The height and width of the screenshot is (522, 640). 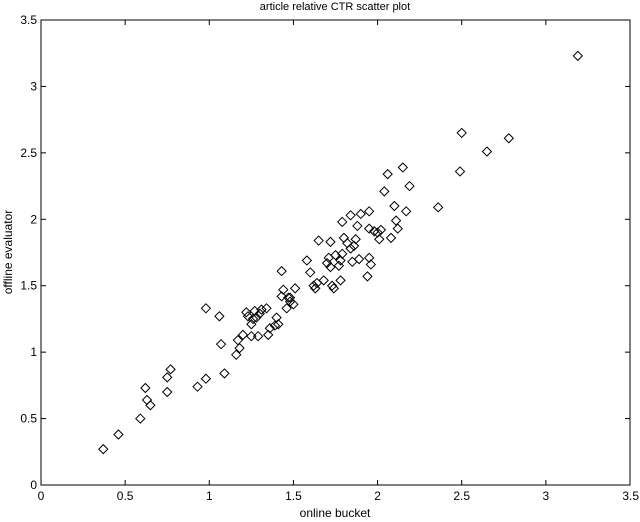 What do you see at coordinates (461, 496) in the screenshot?
I see `x-tick-label: 2.5` at bounding box center [461, 496].